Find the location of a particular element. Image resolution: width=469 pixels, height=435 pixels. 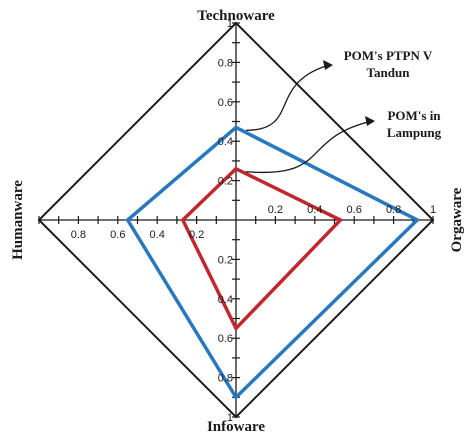

tick-label-infoware: 1 is located at coordinates (230, 418).